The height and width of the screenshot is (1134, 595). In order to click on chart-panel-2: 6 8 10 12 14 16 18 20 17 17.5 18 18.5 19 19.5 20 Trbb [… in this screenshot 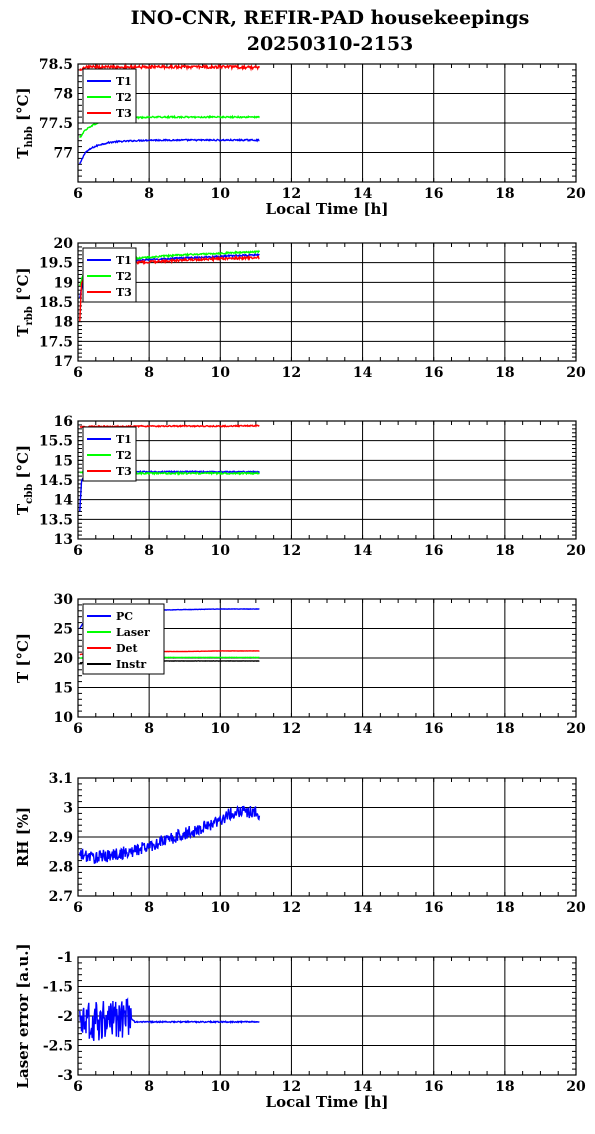, I will do `click(300, 308)`.